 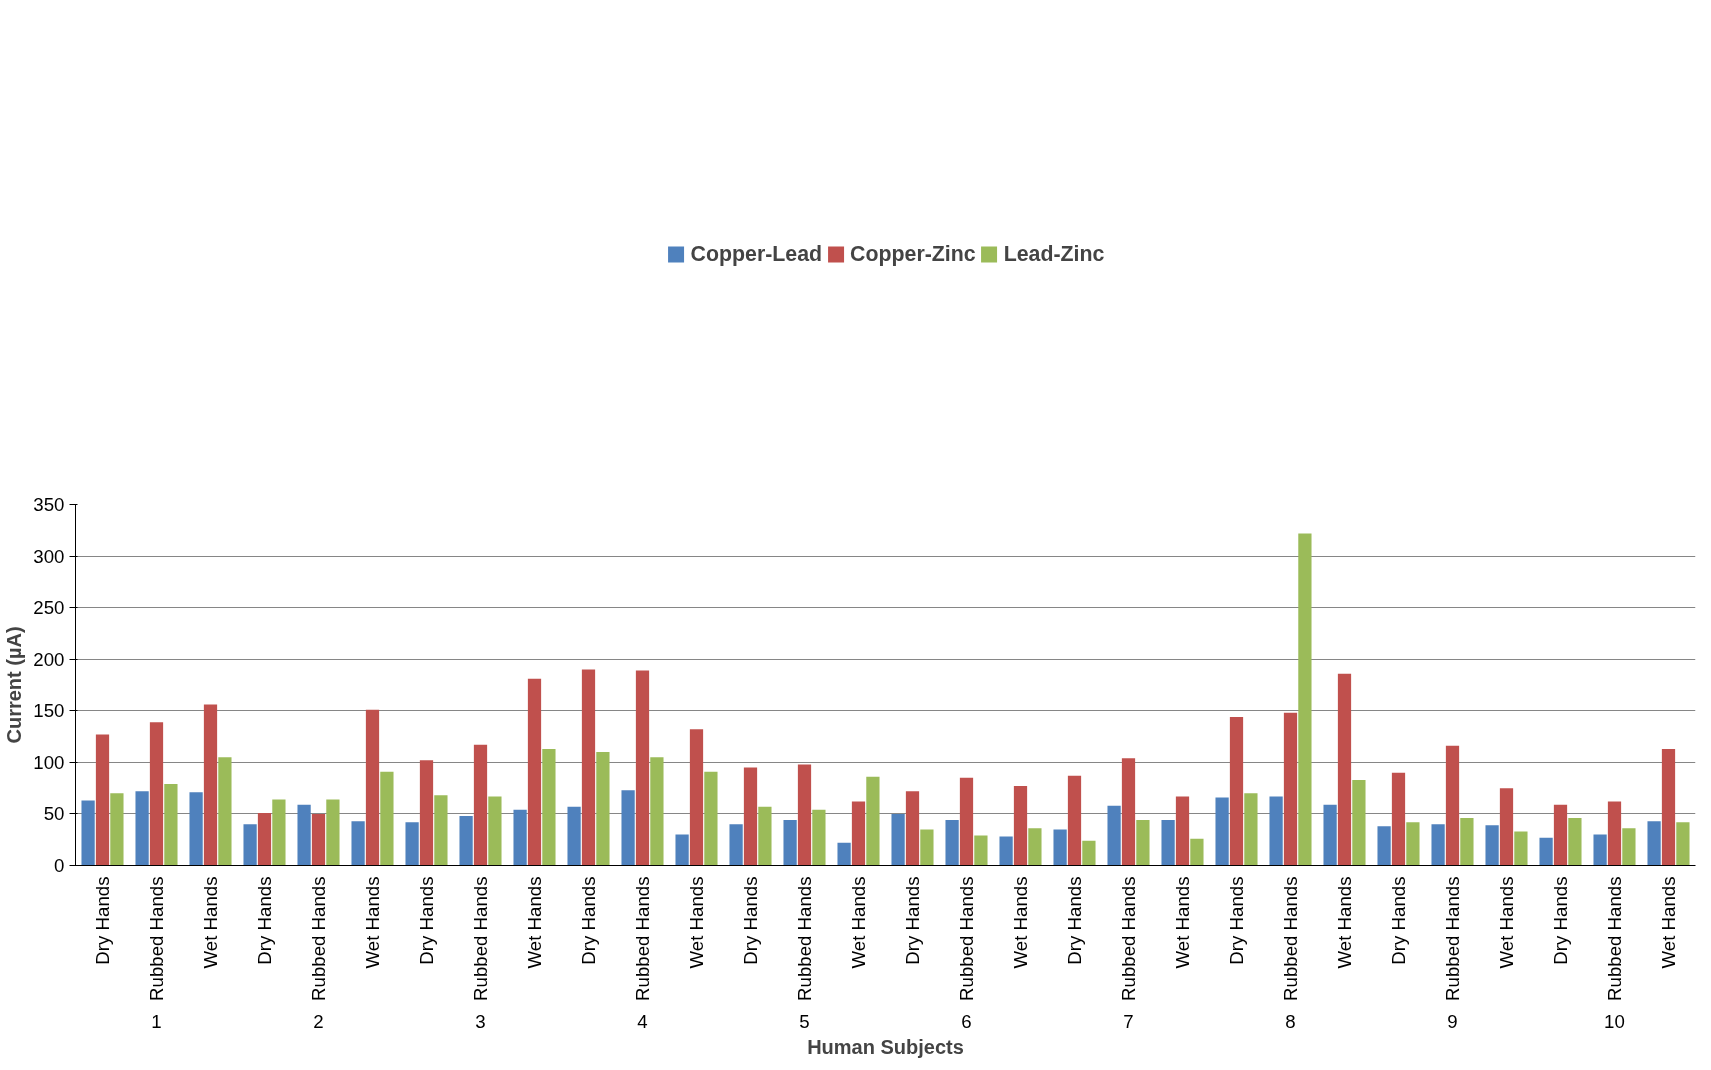 What do you see at coordinates (54, 814) in the screenshot?
I see `y-tick-label: 50` at bounding box center [54, 814].